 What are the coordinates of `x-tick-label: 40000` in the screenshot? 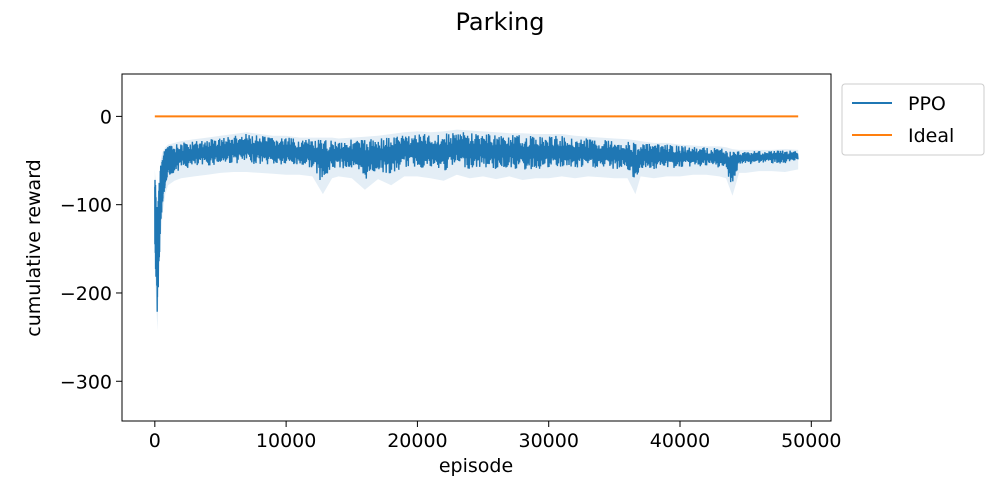 It's located at (680, 441).